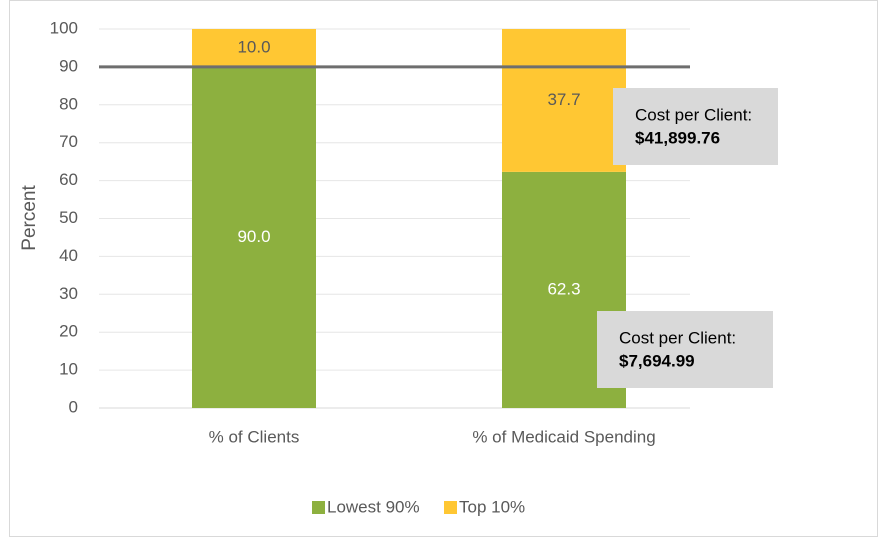  Describe the element at coordinates (563, 436) in the screenshot. I see `x-tick-label: % of Medicaid Spending` at that location.